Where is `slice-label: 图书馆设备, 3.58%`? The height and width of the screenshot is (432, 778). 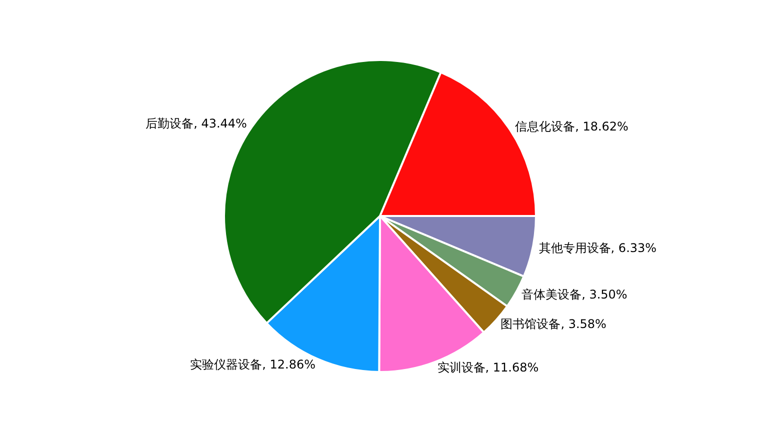 slice-label: 图书馆设备, 3.58% is located at coordinates (553, 324).